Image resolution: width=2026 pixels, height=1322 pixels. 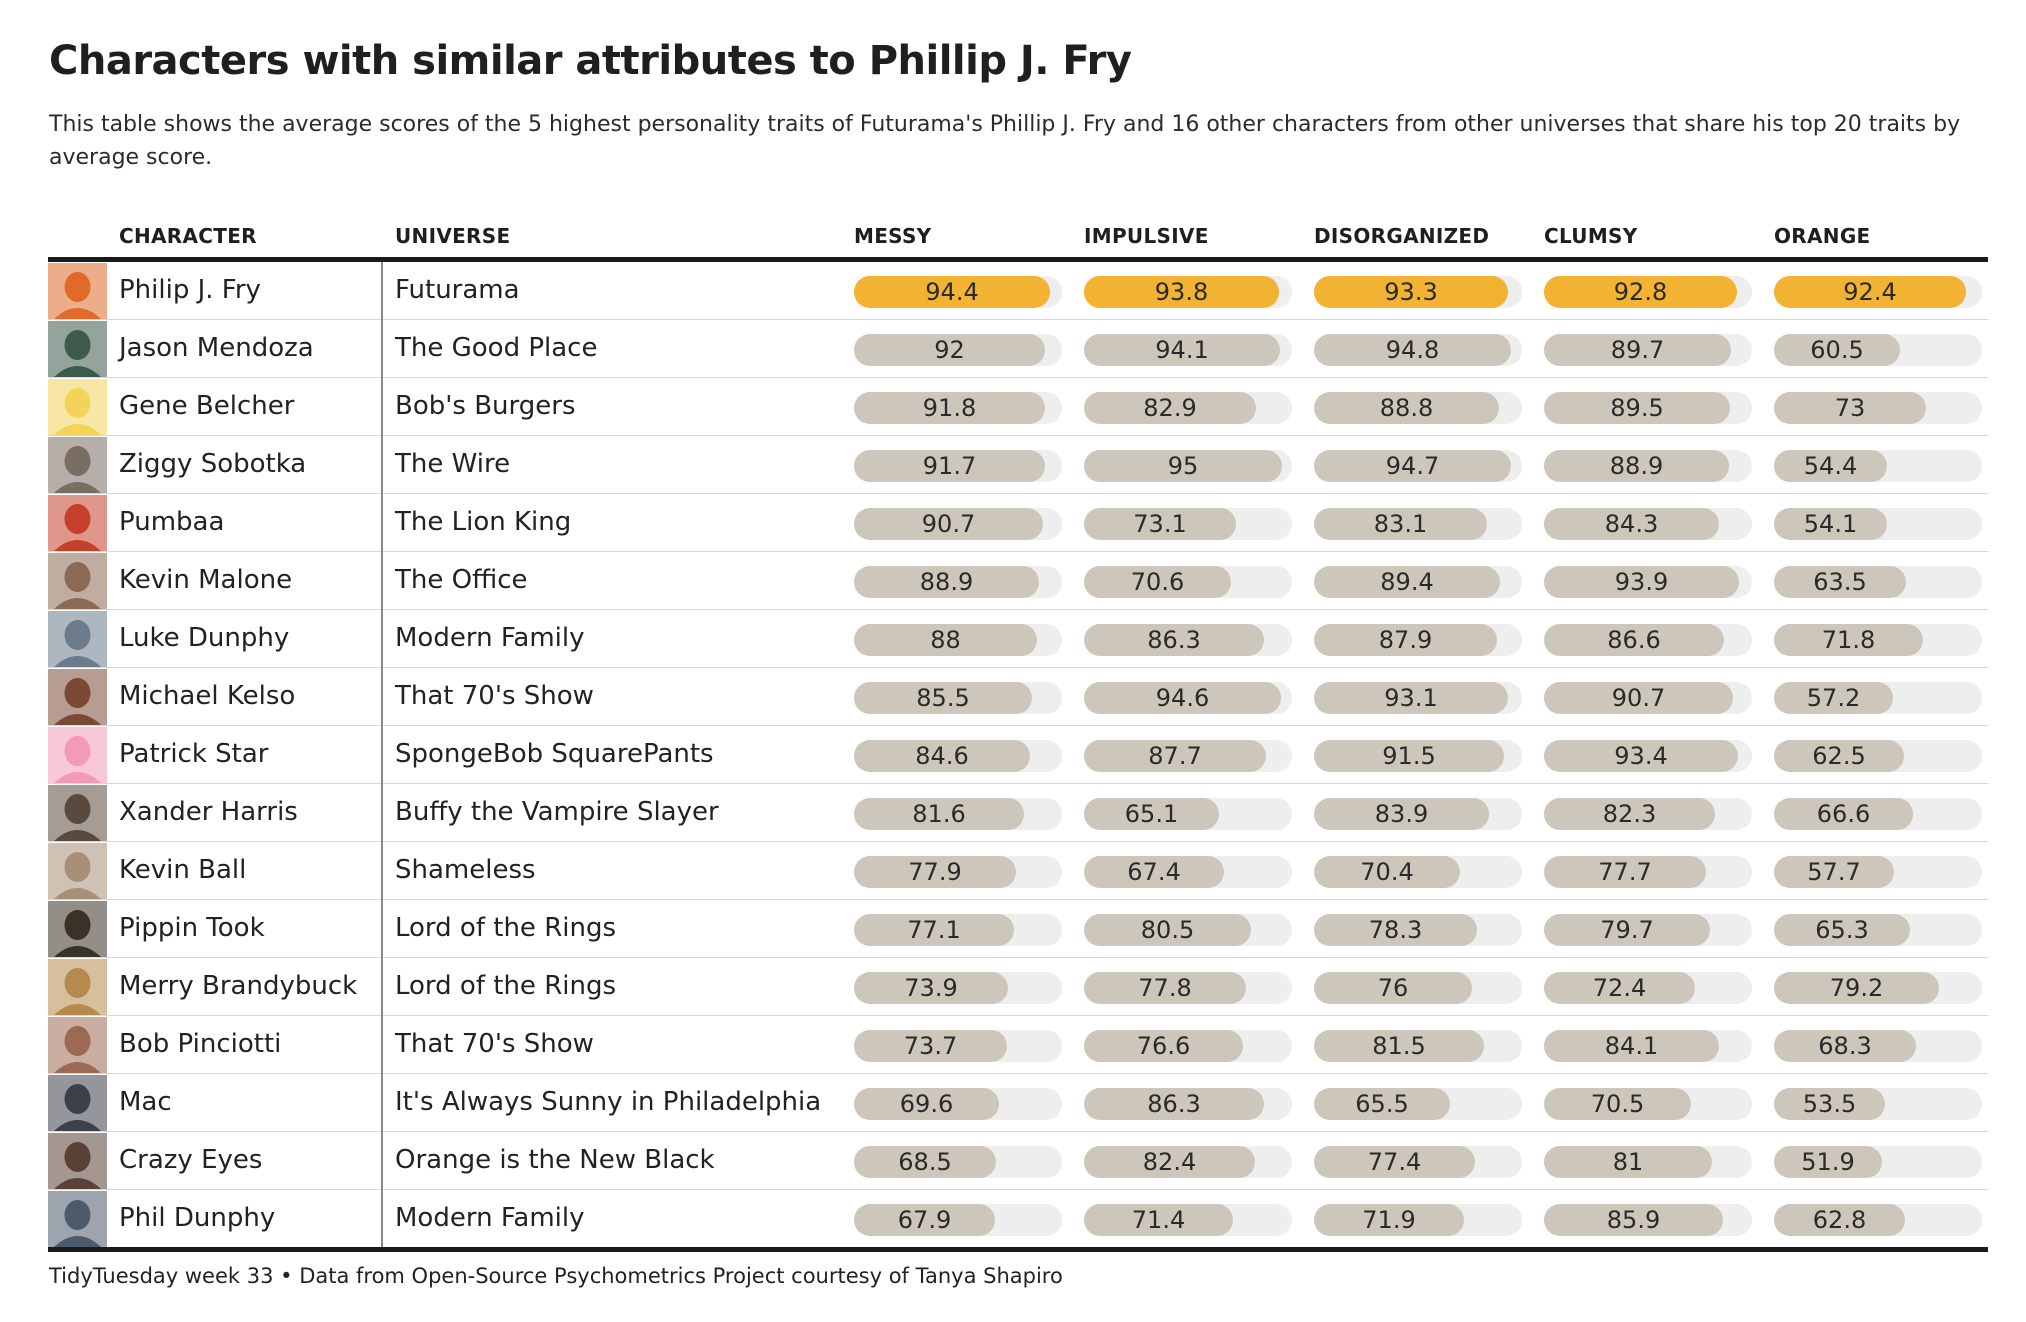 I want to click on disorganized-value-label: 70.4, so click(x=1387, y=872).